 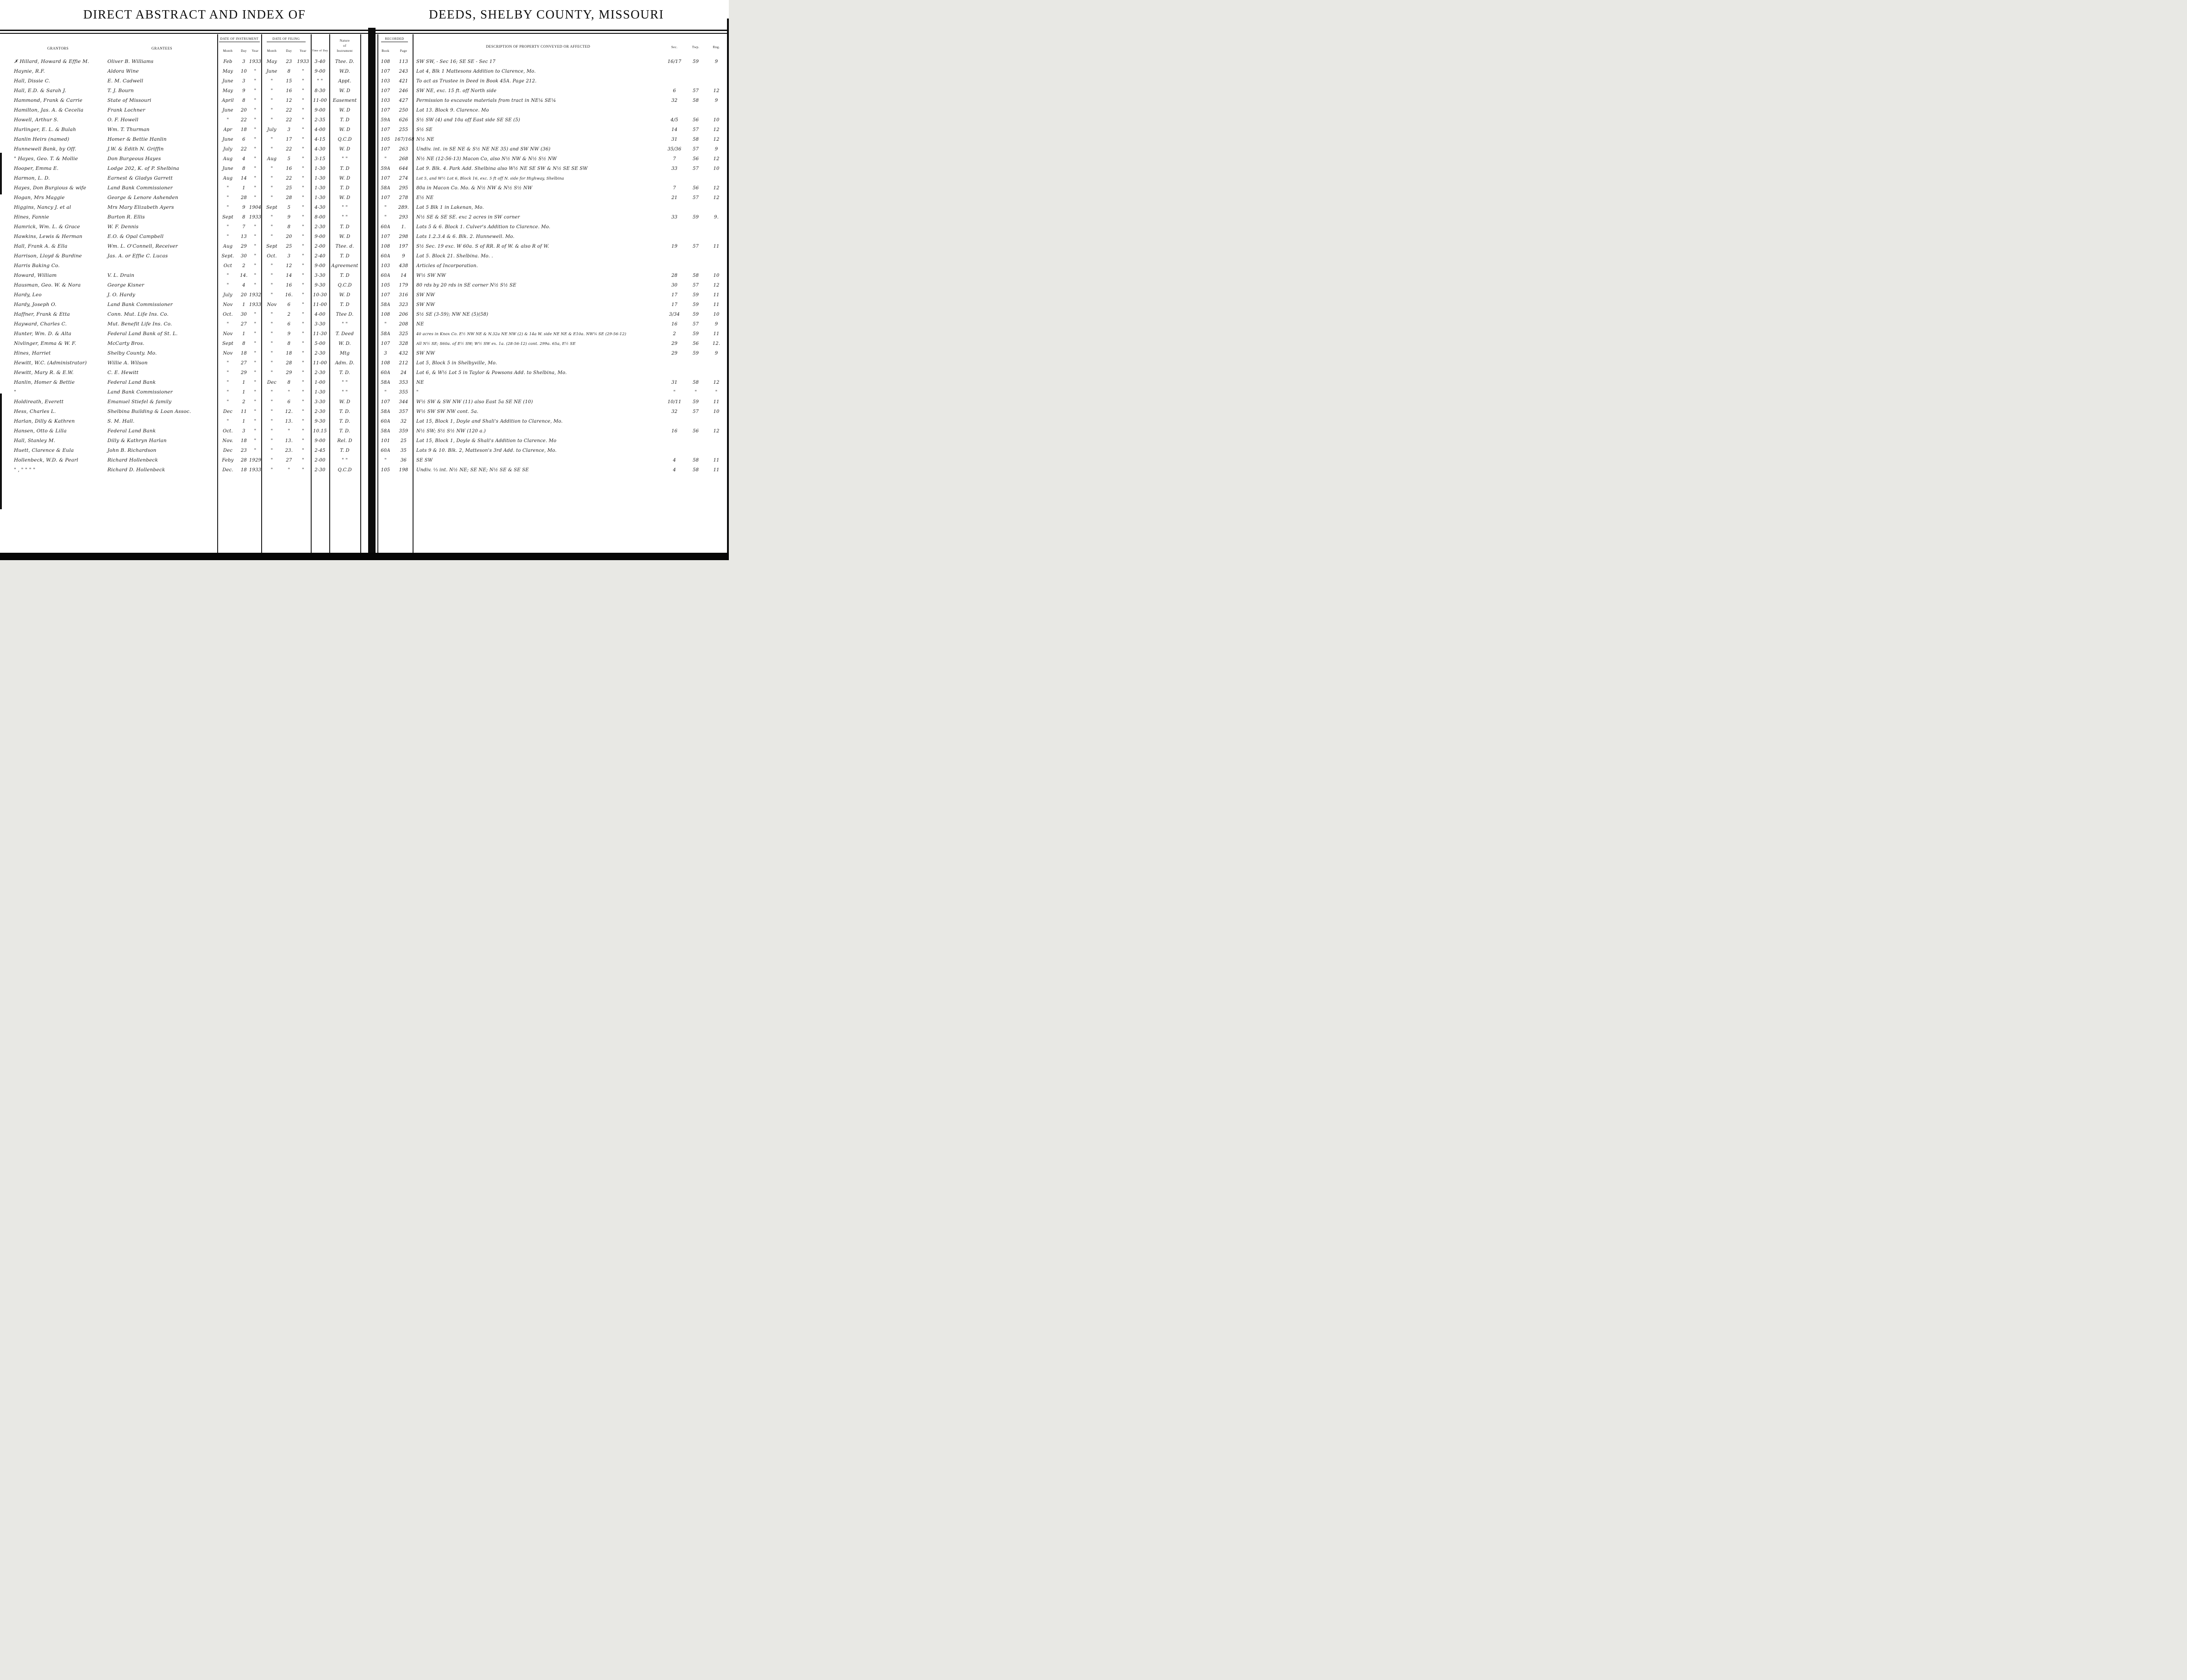 What do you see at coordinates (271, 208) in the screenshot?
I see `filing-month-cell: Sept` at bounding box center [271, 208].